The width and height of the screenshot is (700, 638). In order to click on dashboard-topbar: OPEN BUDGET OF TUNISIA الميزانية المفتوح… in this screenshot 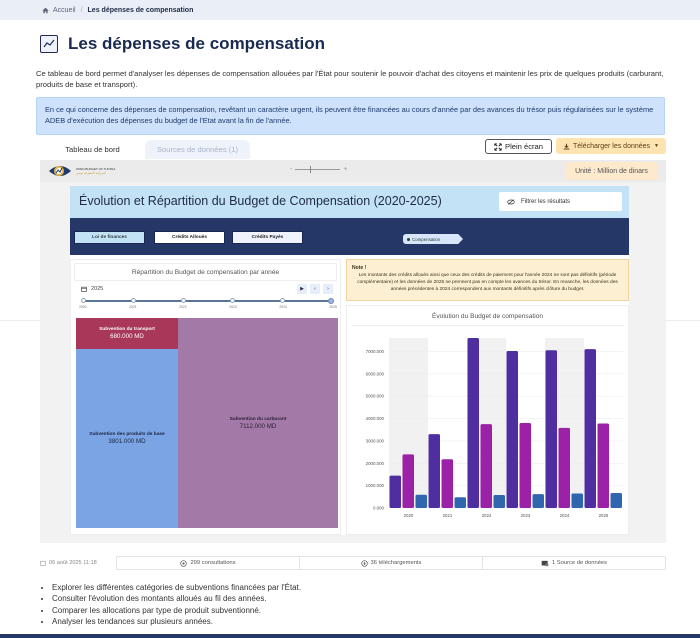, I will do `click(353, 171)`.